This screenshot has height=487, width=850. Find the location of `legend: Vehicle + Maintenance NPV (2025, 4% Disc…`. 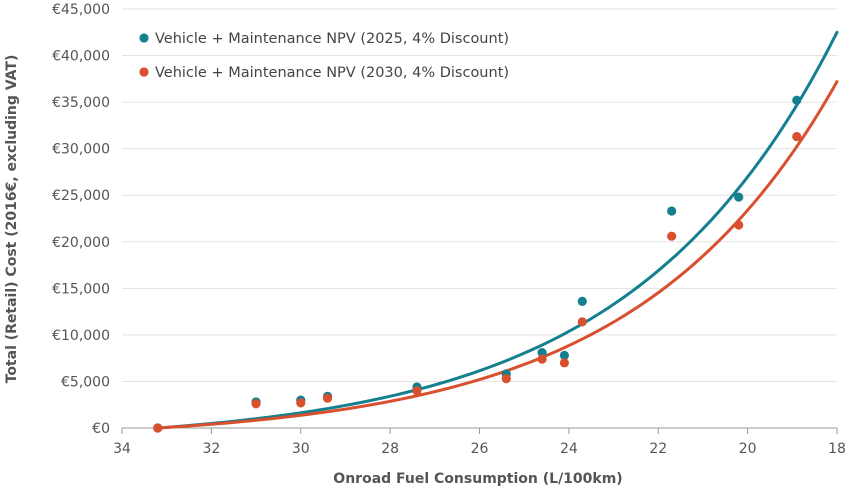

legend: Vehicle + Maintenance NPV (2025, 4% Disc… is located at coordinates (324, 56).